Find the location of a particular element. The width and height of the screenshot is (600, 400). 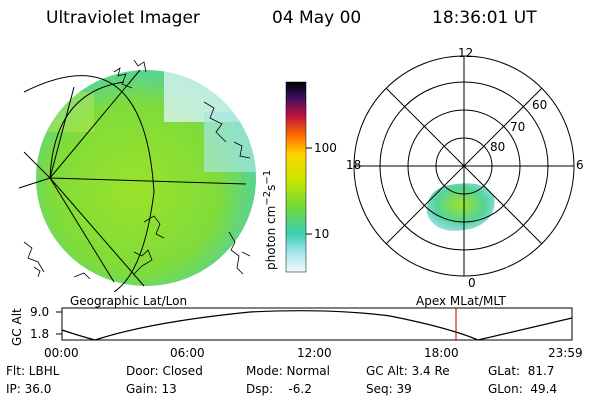

lat-label-70: 70 is located at coordinates (518, 127).